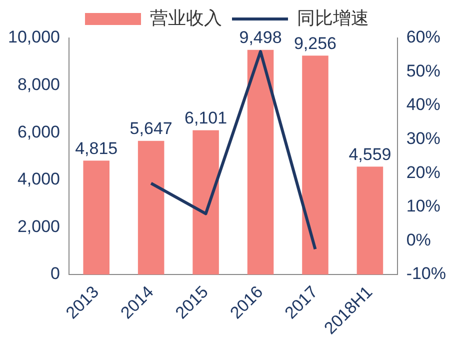 This screenshot has height=344, width=462. I want to click on y2-tick-label: 20%, so click(423, 172).